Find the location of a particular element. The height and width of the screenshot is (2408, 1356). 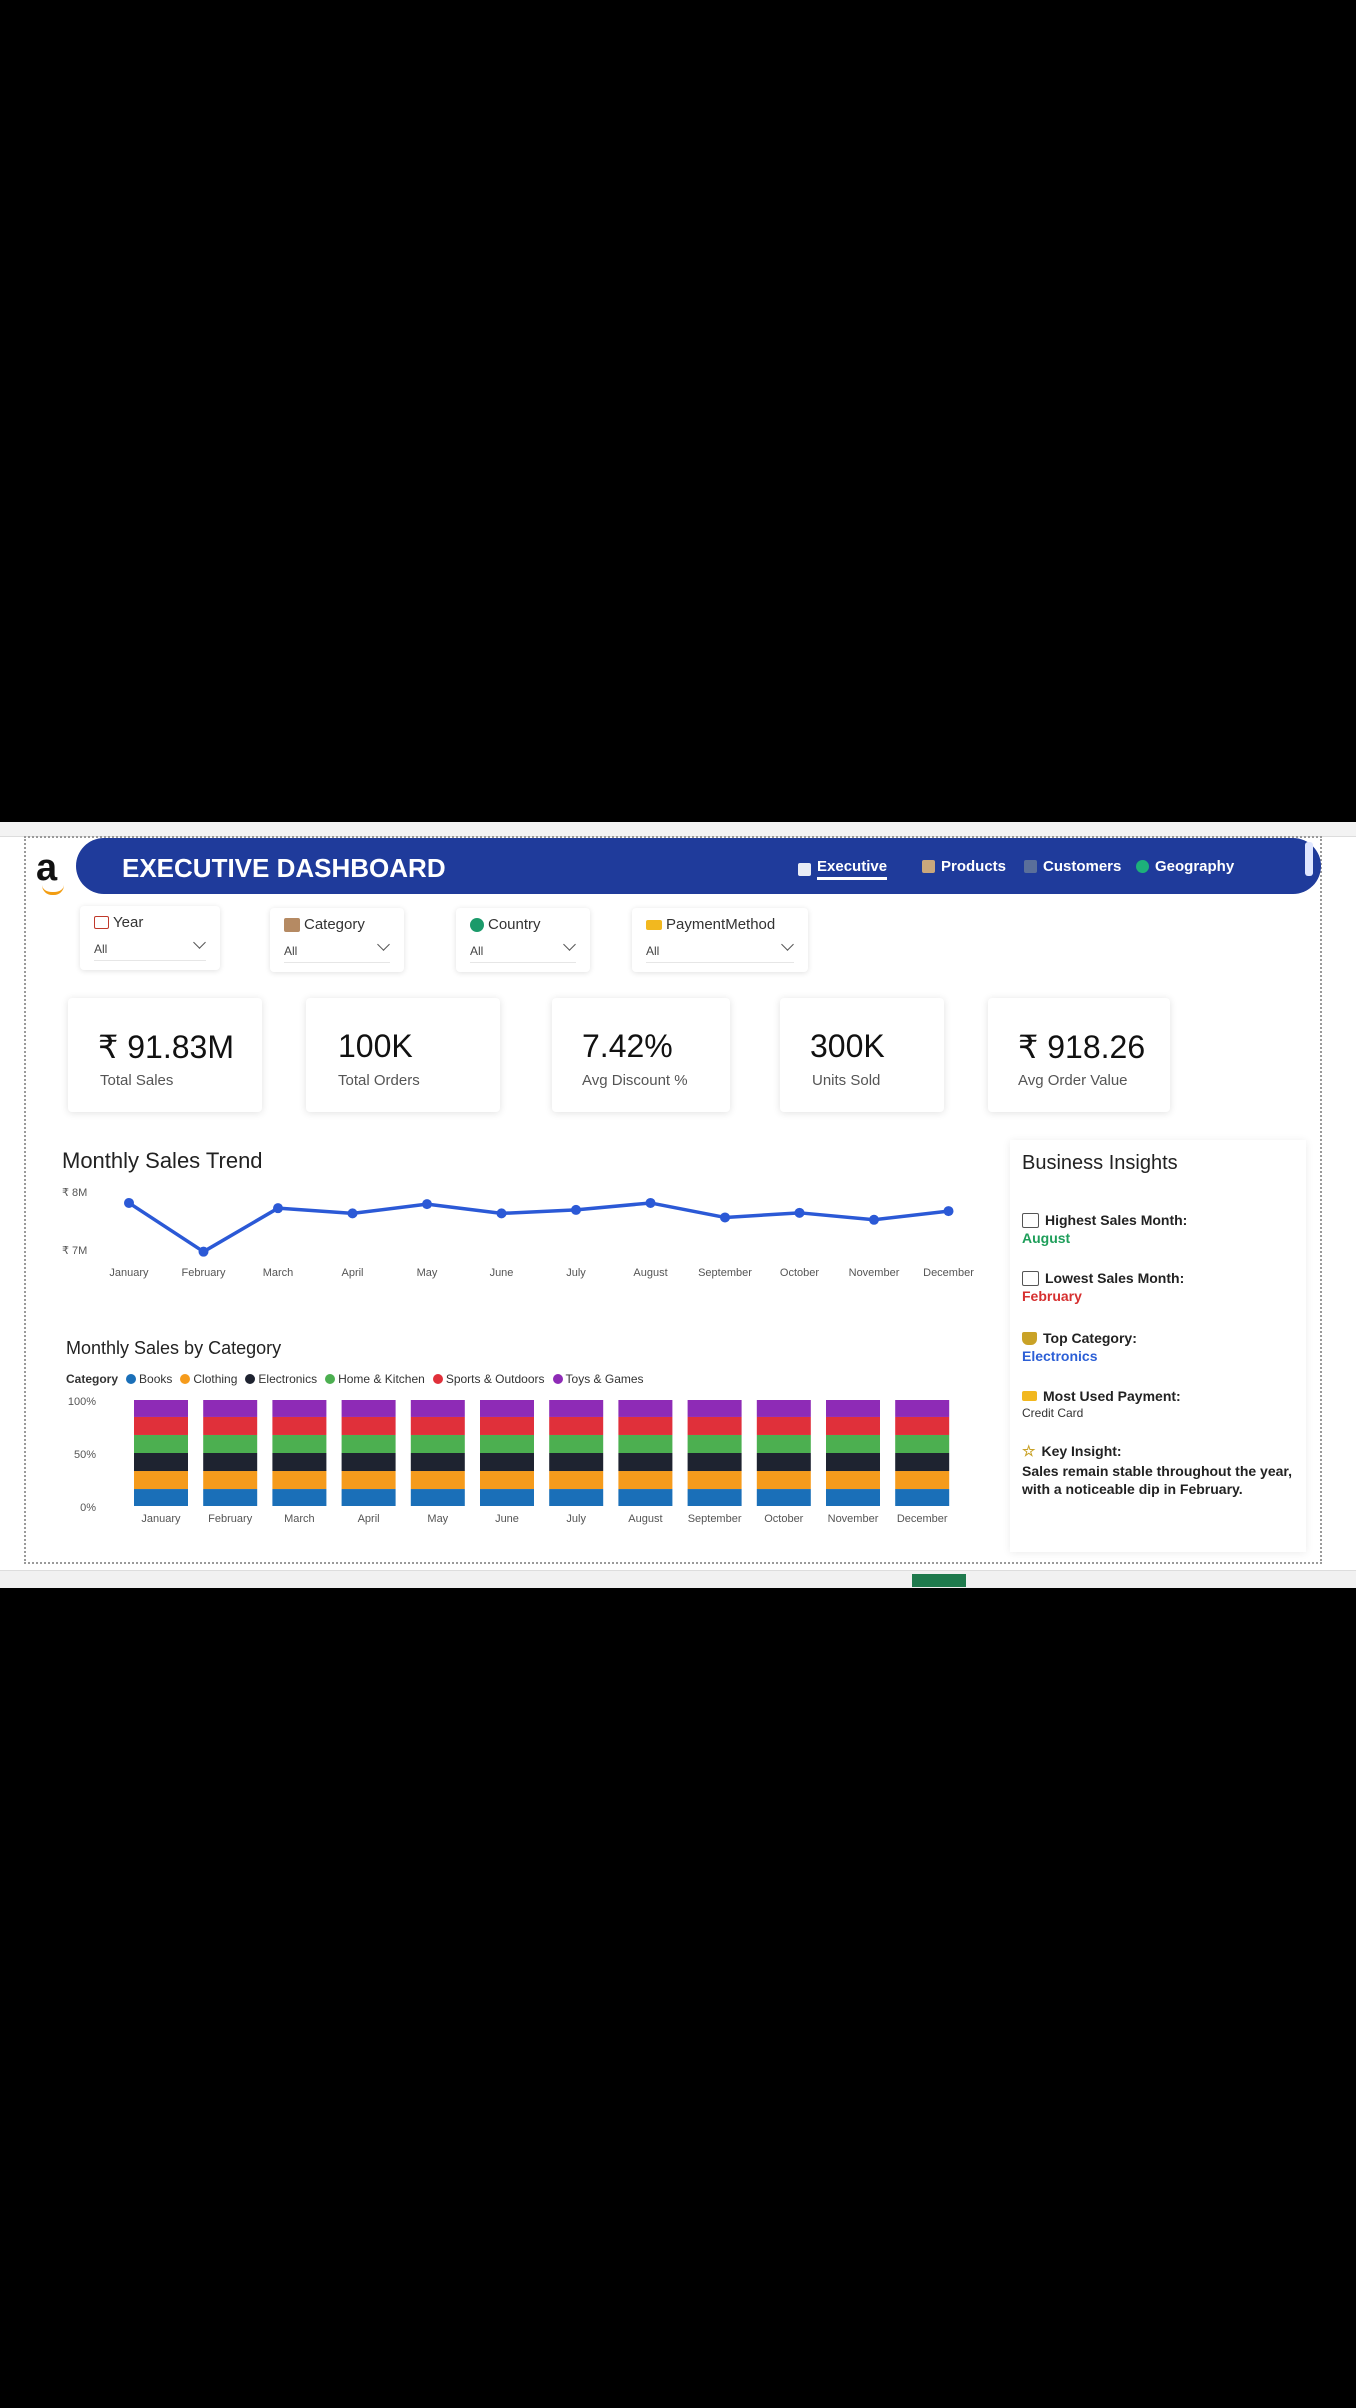

scroll-handle is located at coordinates (1309, 859).